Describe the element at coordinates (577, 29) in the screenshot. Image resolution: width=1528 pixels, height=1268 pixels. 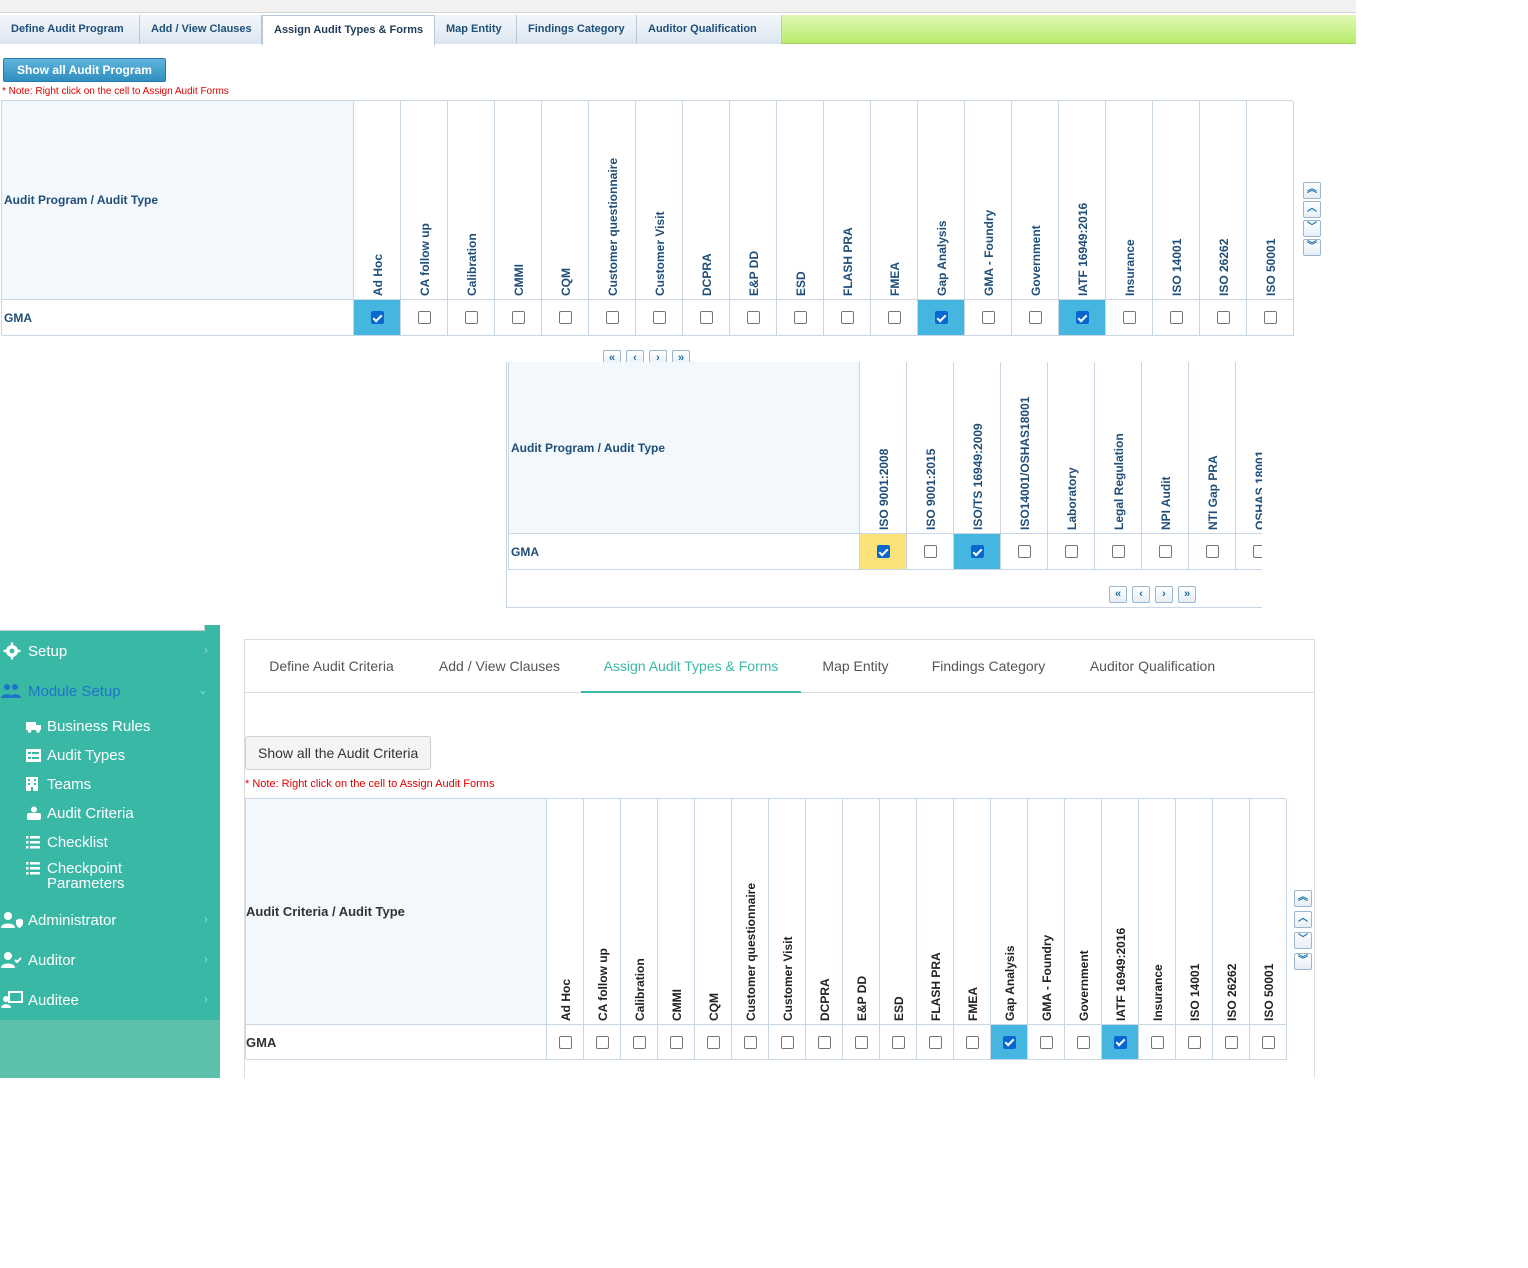
I see `old-tab-5: Findings Category` at that location.